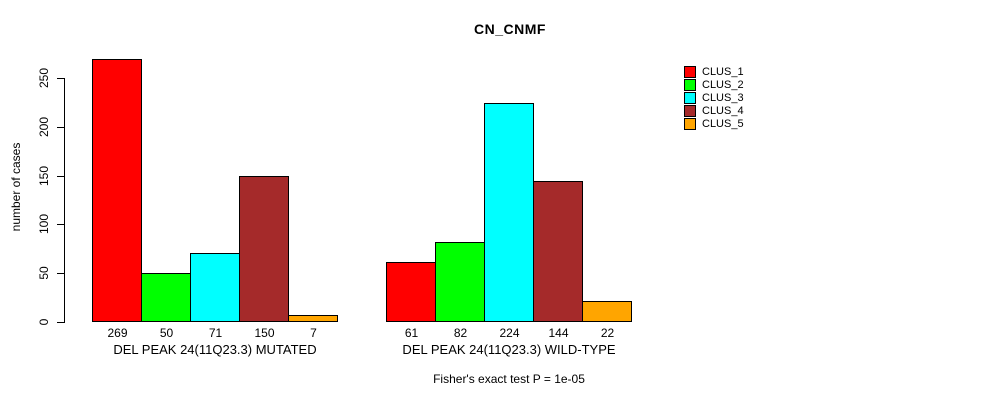 The height and width of the screenshot is (400, 990). I want to click on bar-value-label: 269, so click(117, 333).